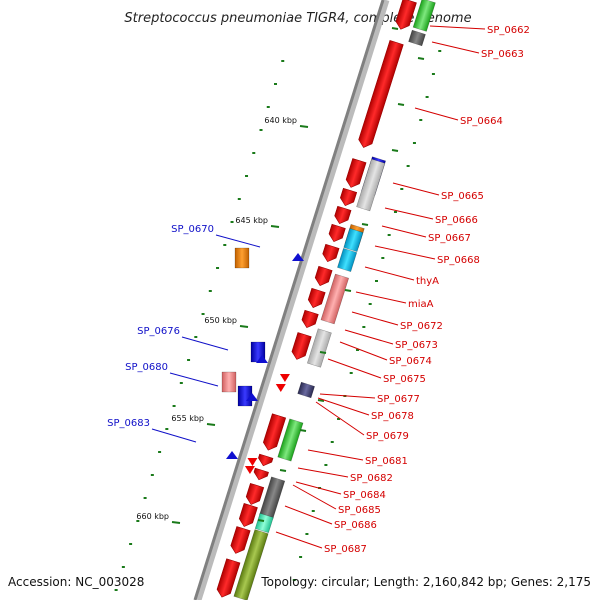  I want to click on gene-label: SP_0676, so click(158, 331).